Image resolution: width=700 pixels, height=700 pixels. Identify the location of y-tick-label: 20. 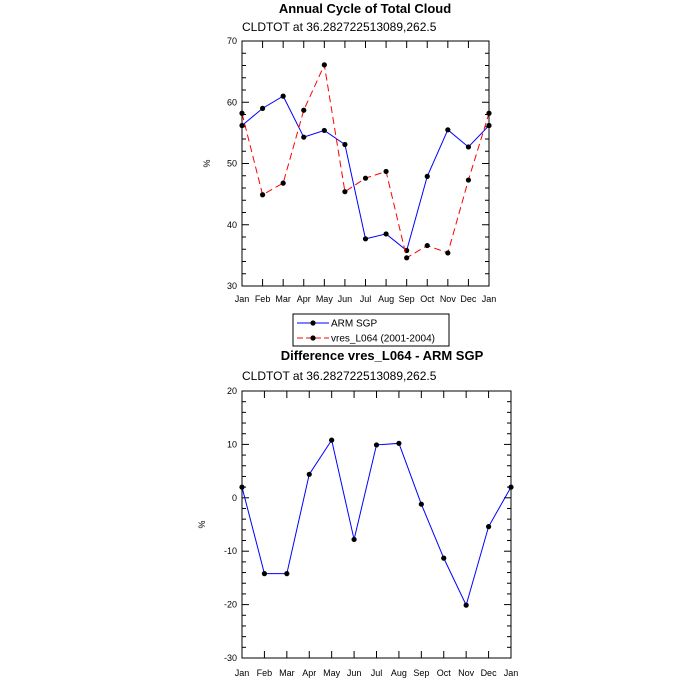
(232, 391).